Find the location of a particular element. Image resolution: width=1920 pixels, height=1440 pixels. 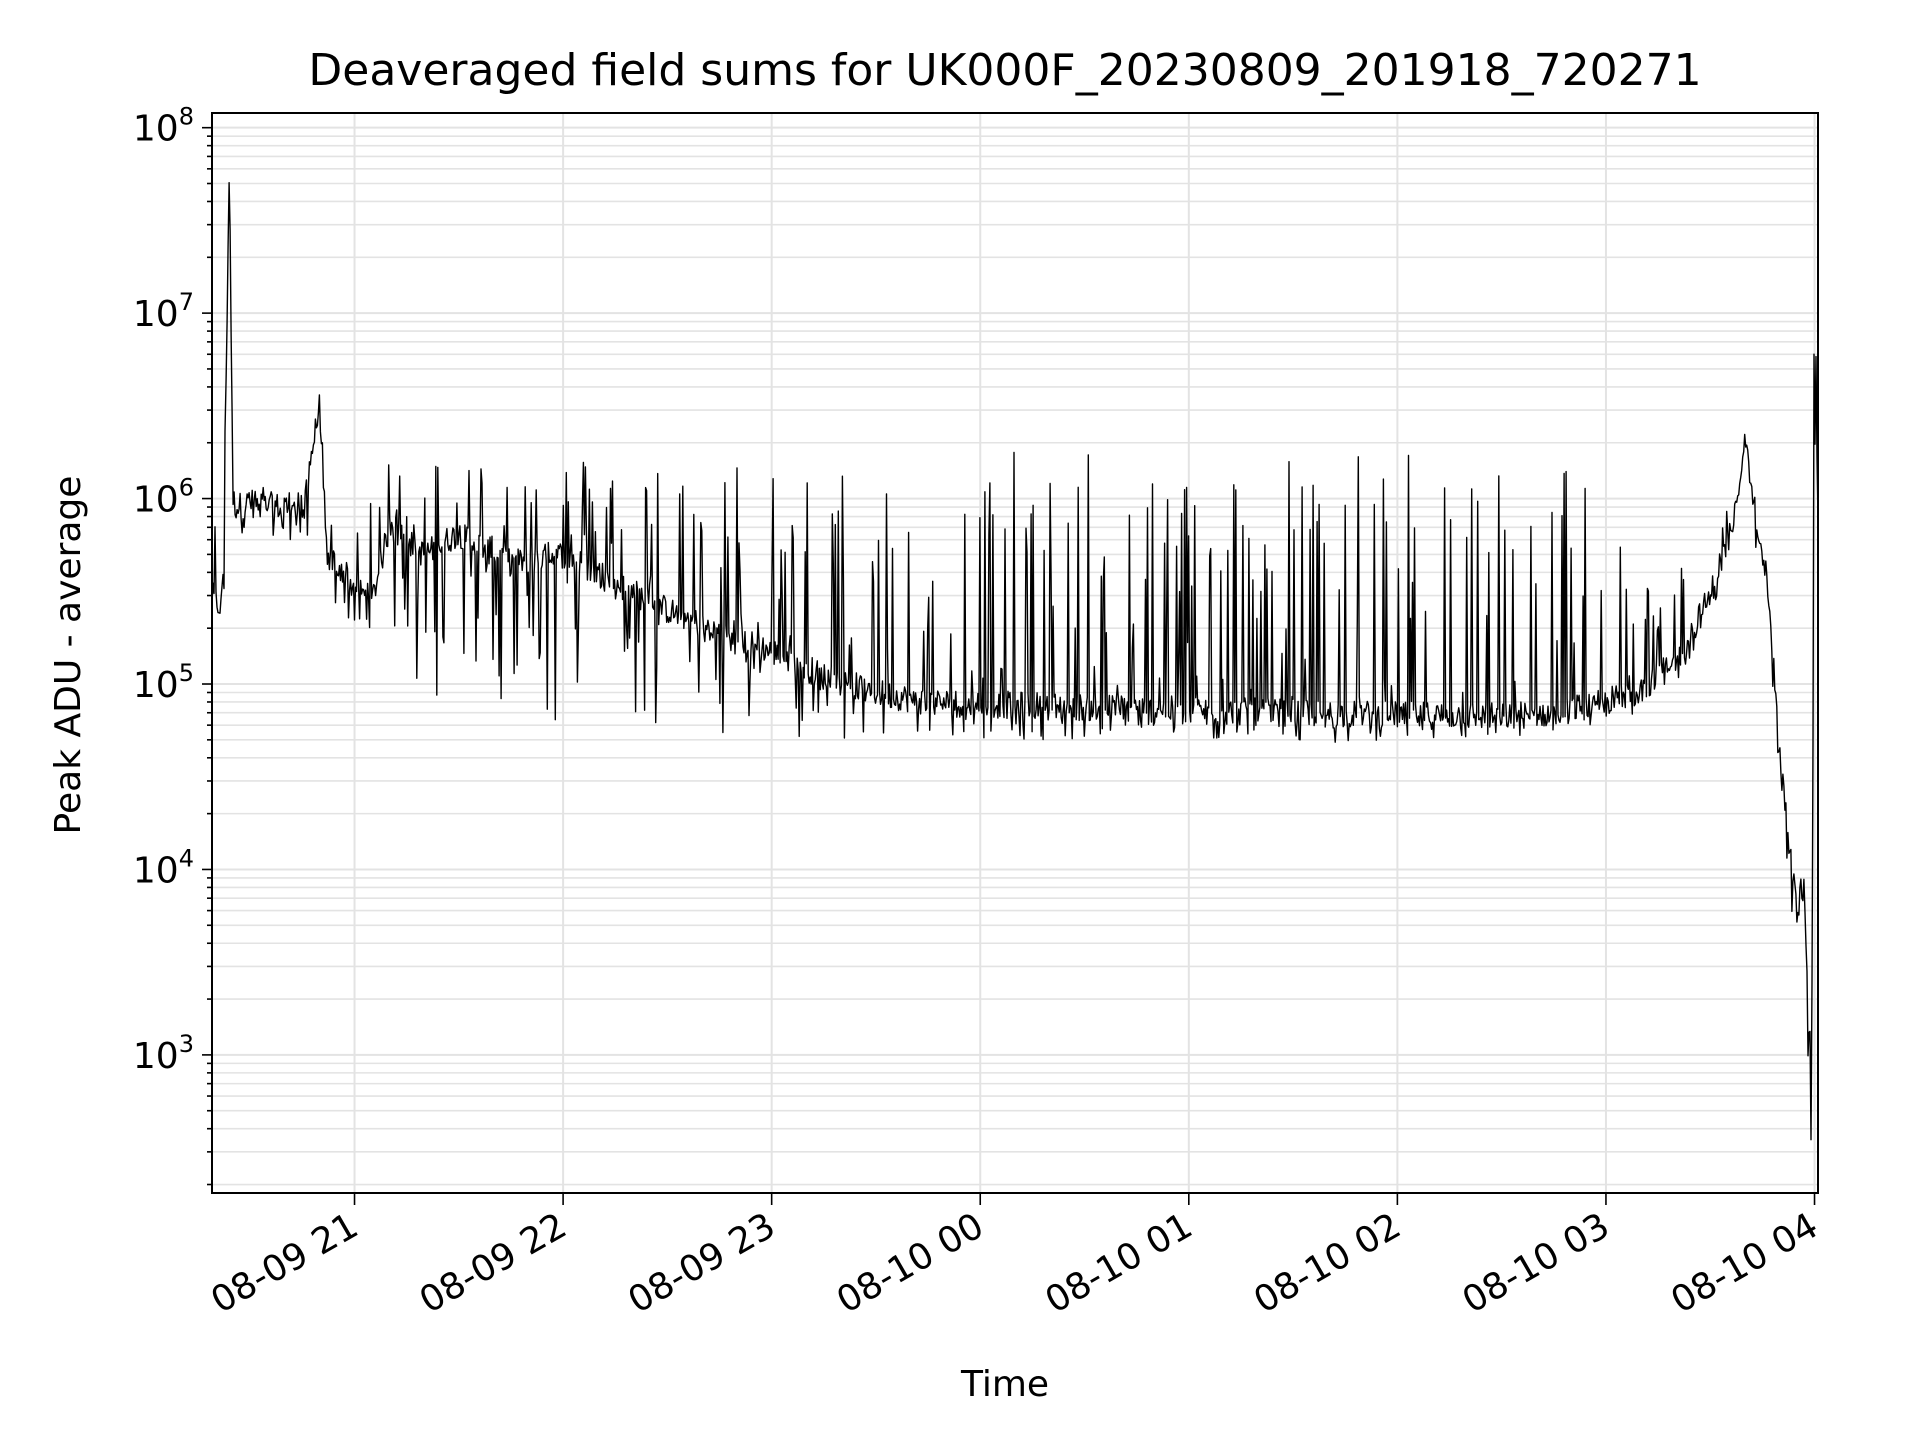

y-tick-label: 10⁷ is located at coordinates (163, 311).